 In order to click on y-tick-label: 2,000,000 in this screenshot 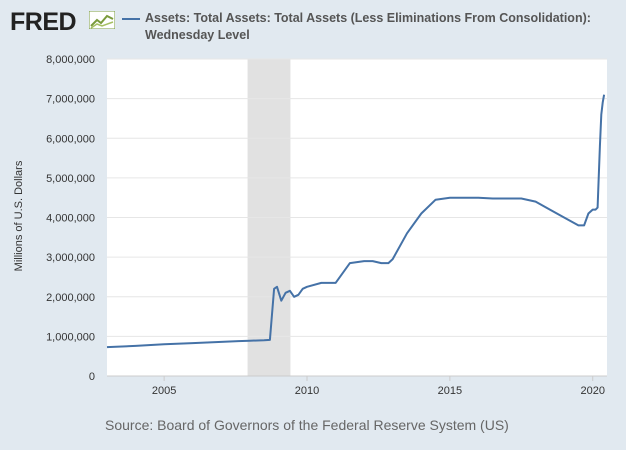, I will do `click(70, 298)`.